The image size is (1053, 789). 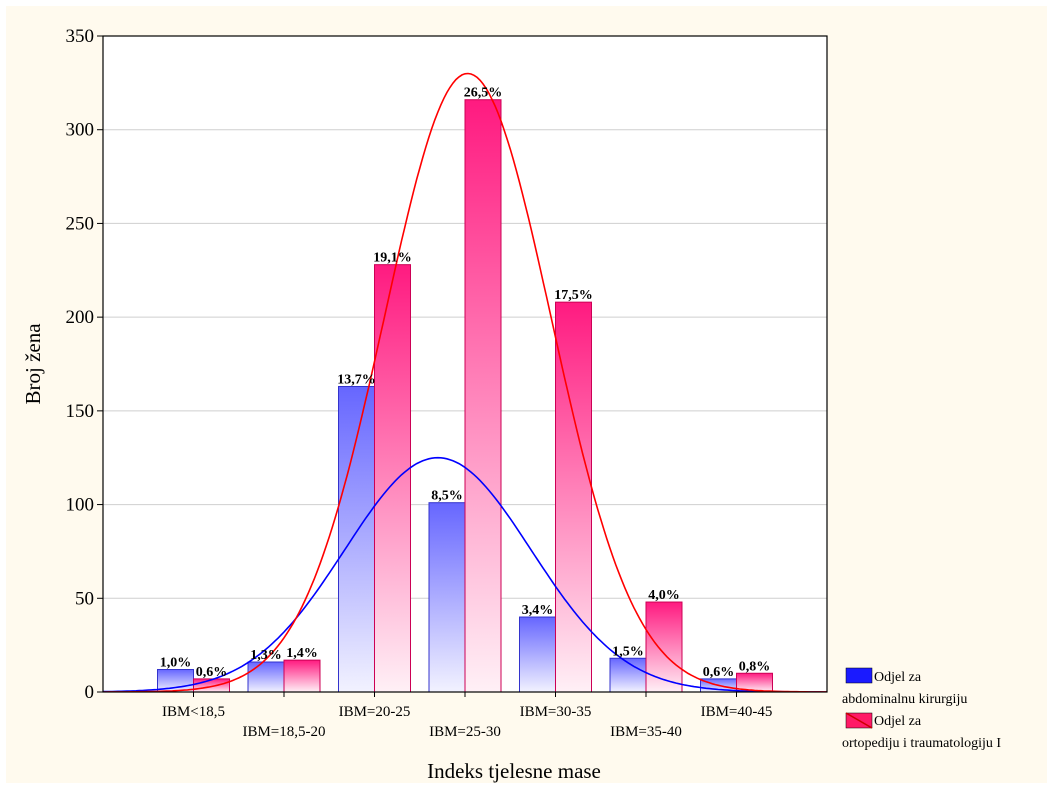 What do you see at coordinates (193, 712) in the screenshot?
I see `x-tick-label-0: IBM<18,5` at bounding box center [193, 712].